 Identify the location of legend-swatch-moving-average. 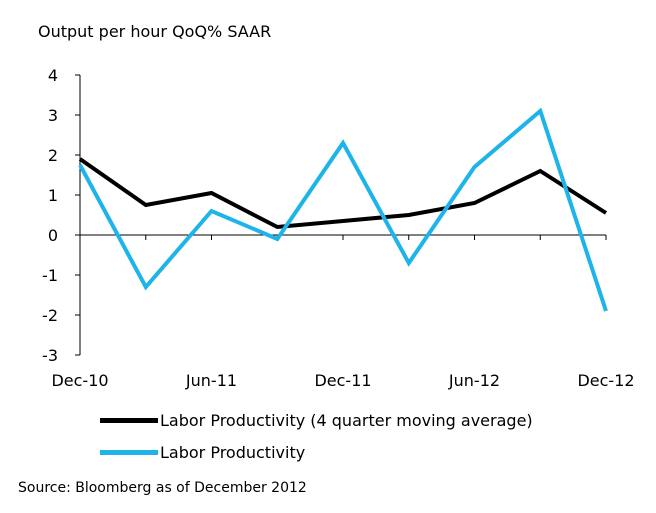
(129, 420).